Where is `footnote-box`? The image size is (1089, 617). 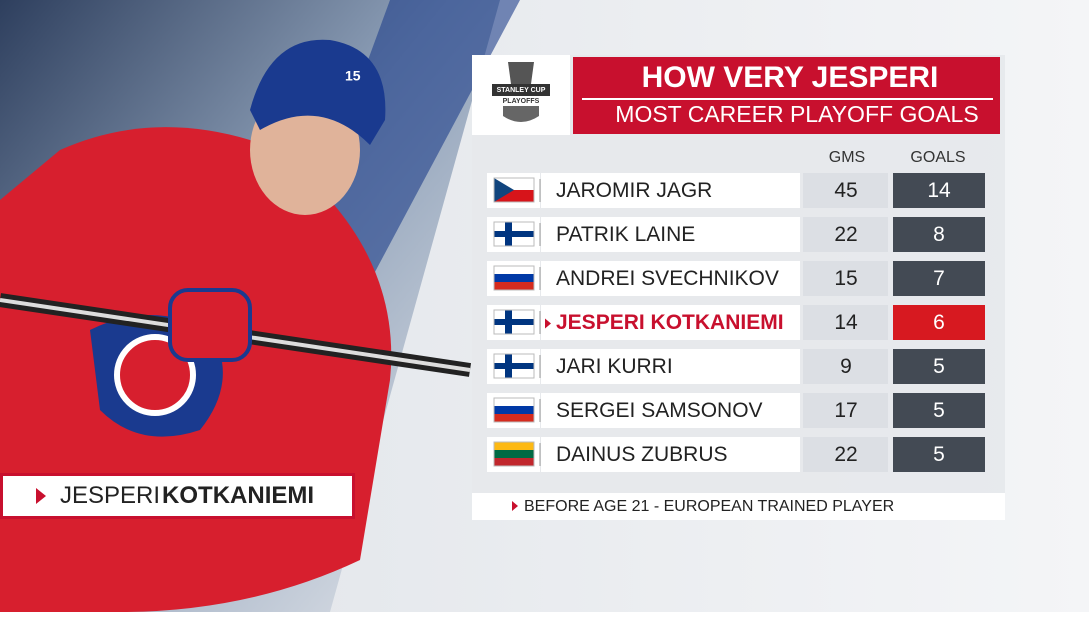
footnote-box is located at coordinates (738, 506).